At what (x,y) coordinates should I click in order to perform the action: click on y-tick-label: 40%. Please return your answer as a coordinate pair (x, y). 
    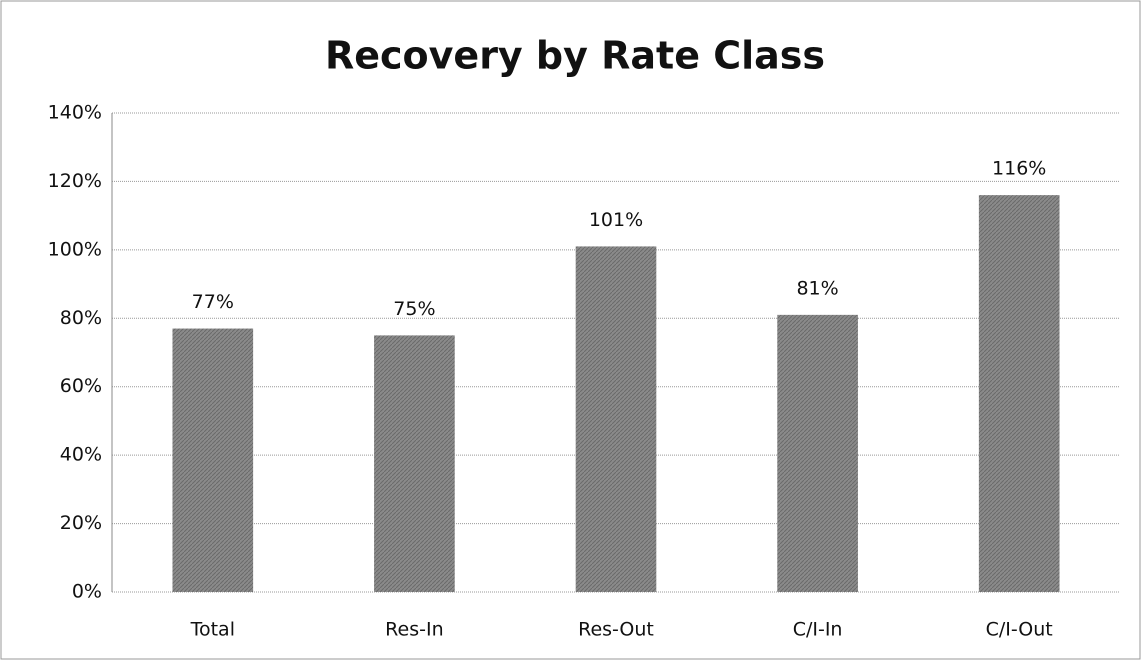
    Looking at the image, I should click on (81, 455).